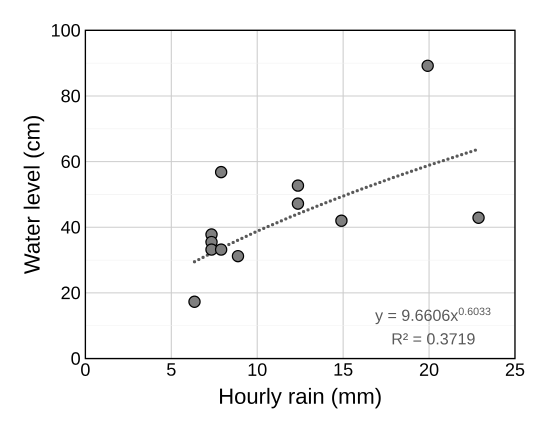  I want to click on x-axis-title: Hourly rain (mm), so click(300, 398).